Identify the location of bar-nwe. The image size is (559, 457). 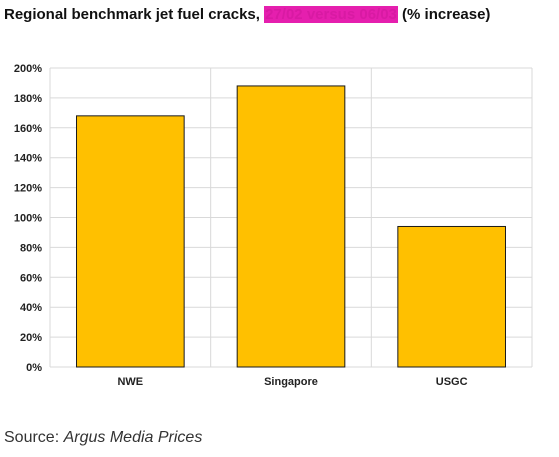
(130, 241).